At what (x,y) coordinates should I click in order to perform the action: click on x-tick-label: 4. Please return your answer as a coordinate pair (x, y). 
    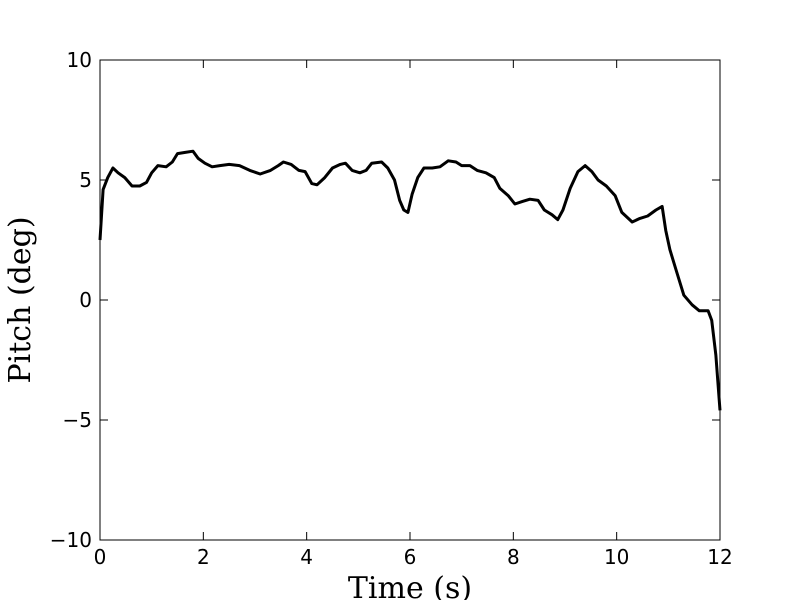
    Looking at the image, I should click on (306, 557).